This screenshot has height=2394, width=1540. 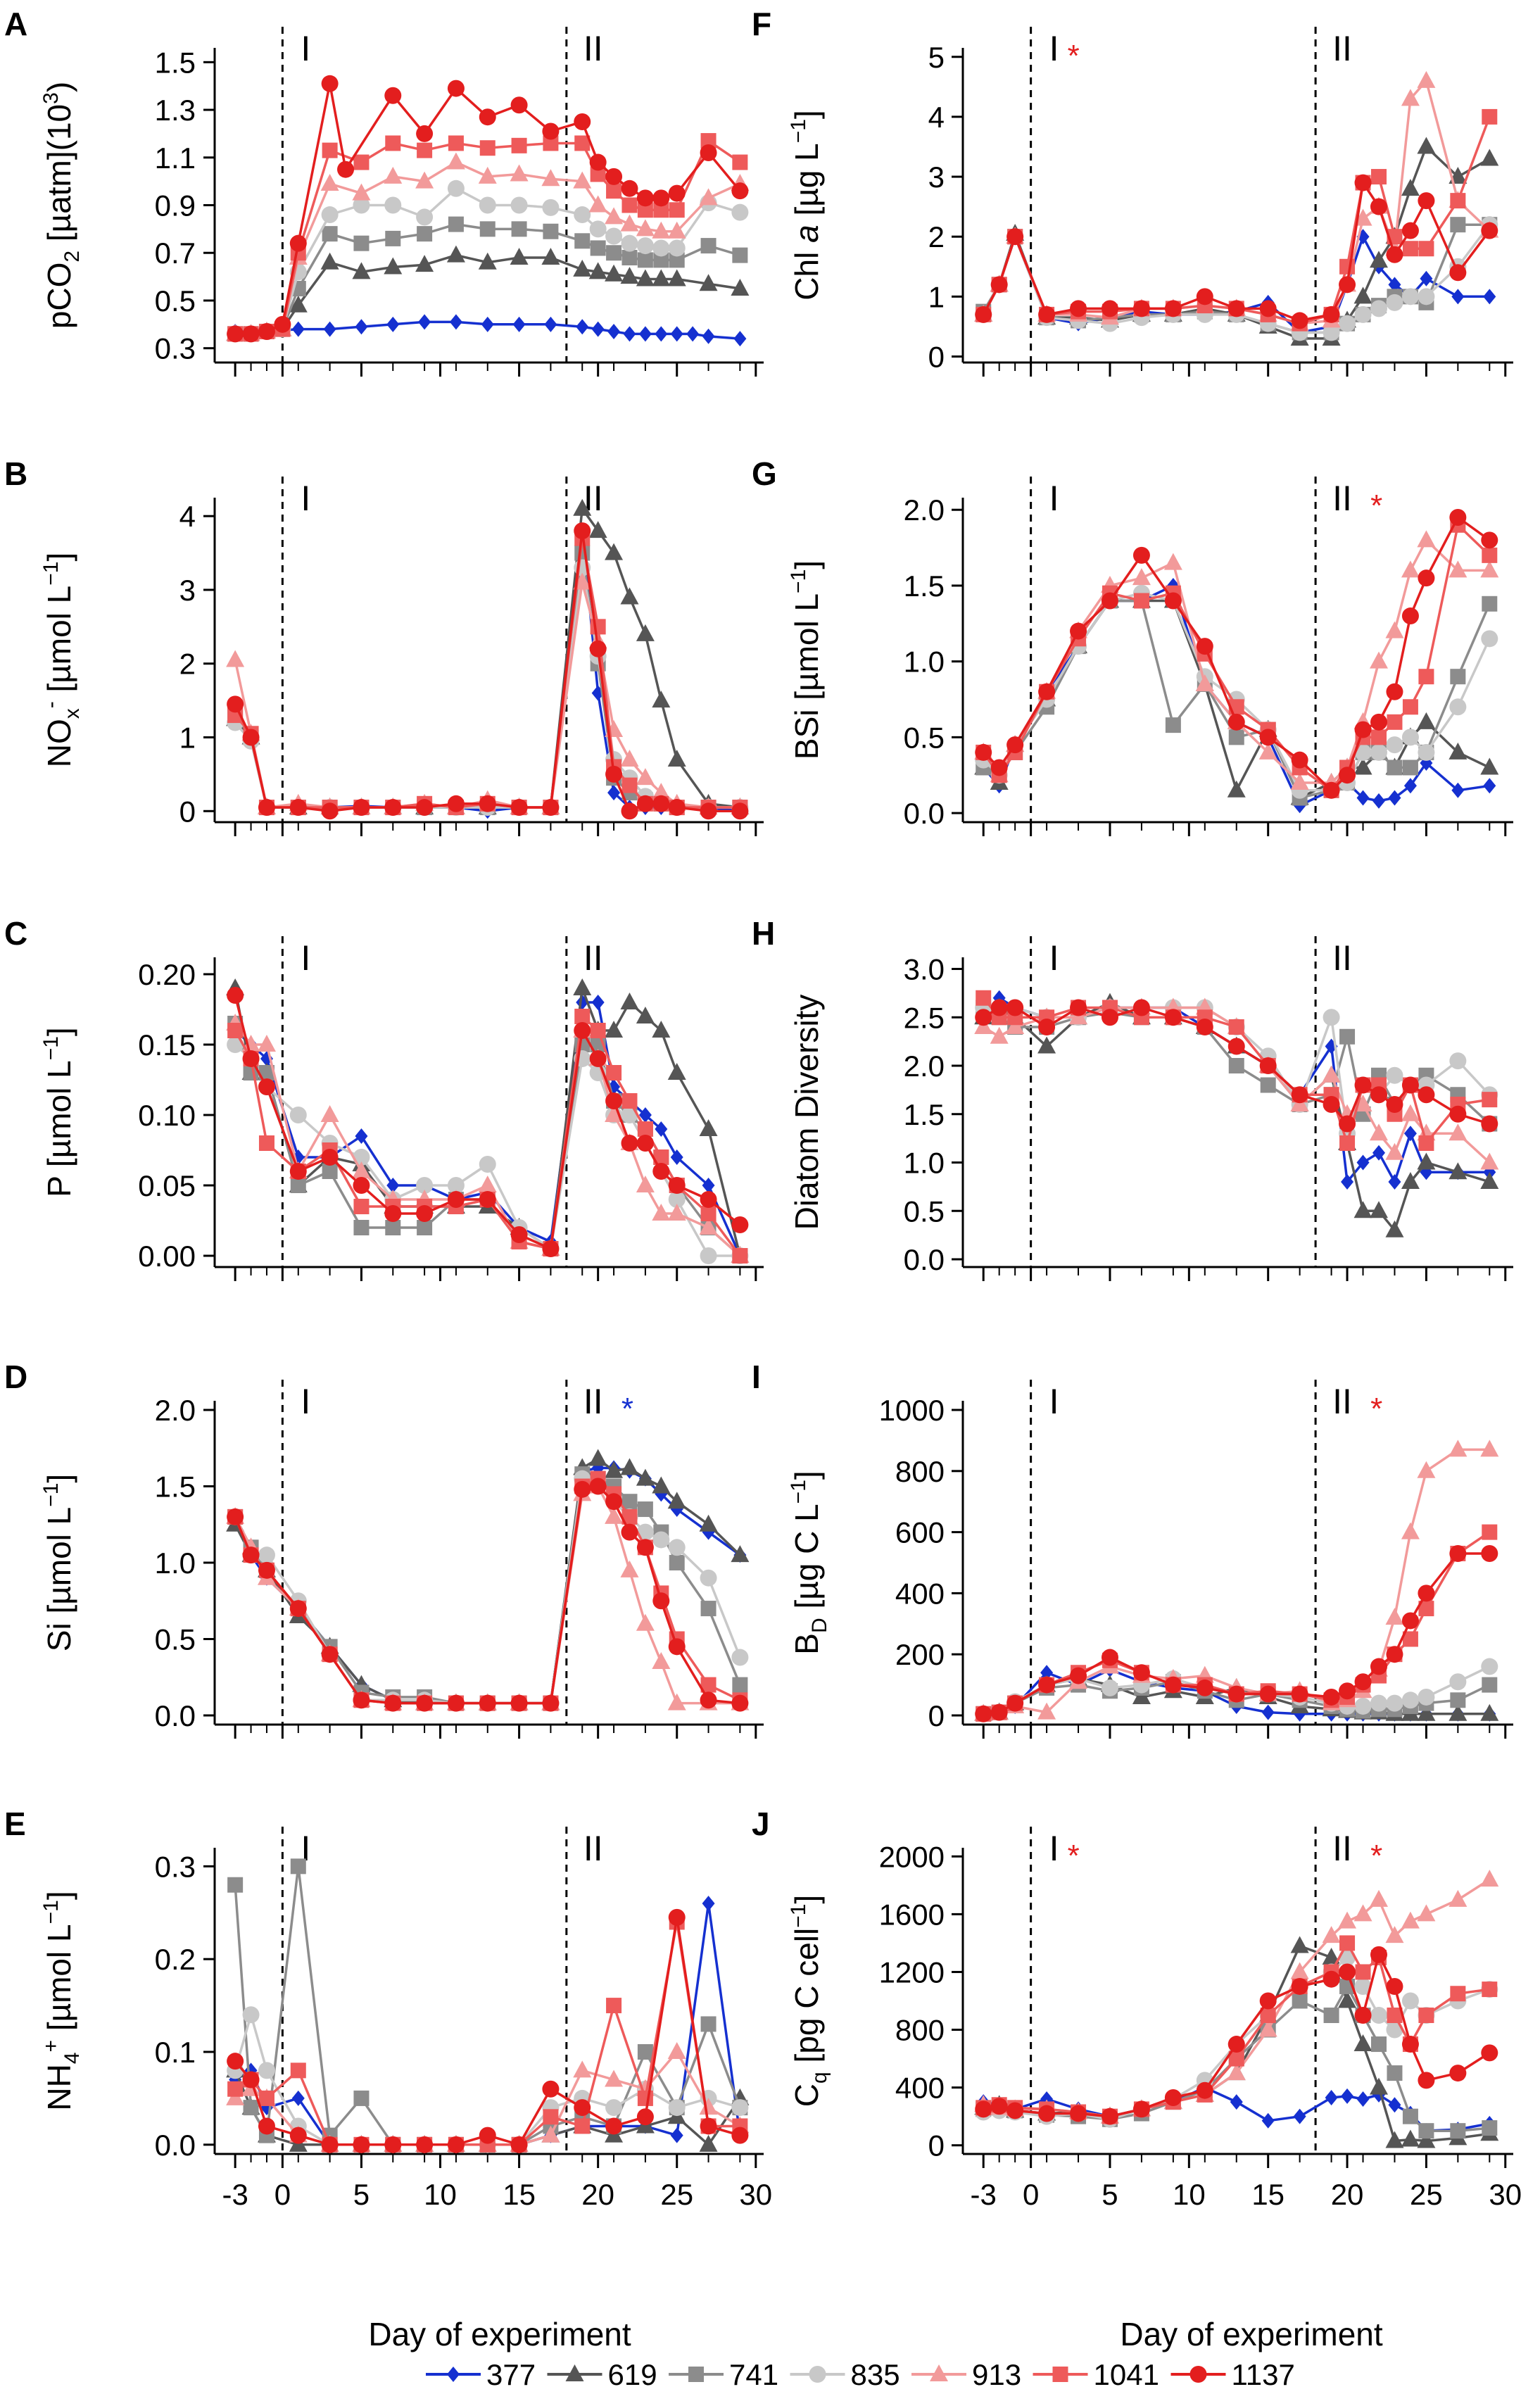 I want to click on y-axis-title: NH4+ [µmol L−1], so click(x=62, y=2001).